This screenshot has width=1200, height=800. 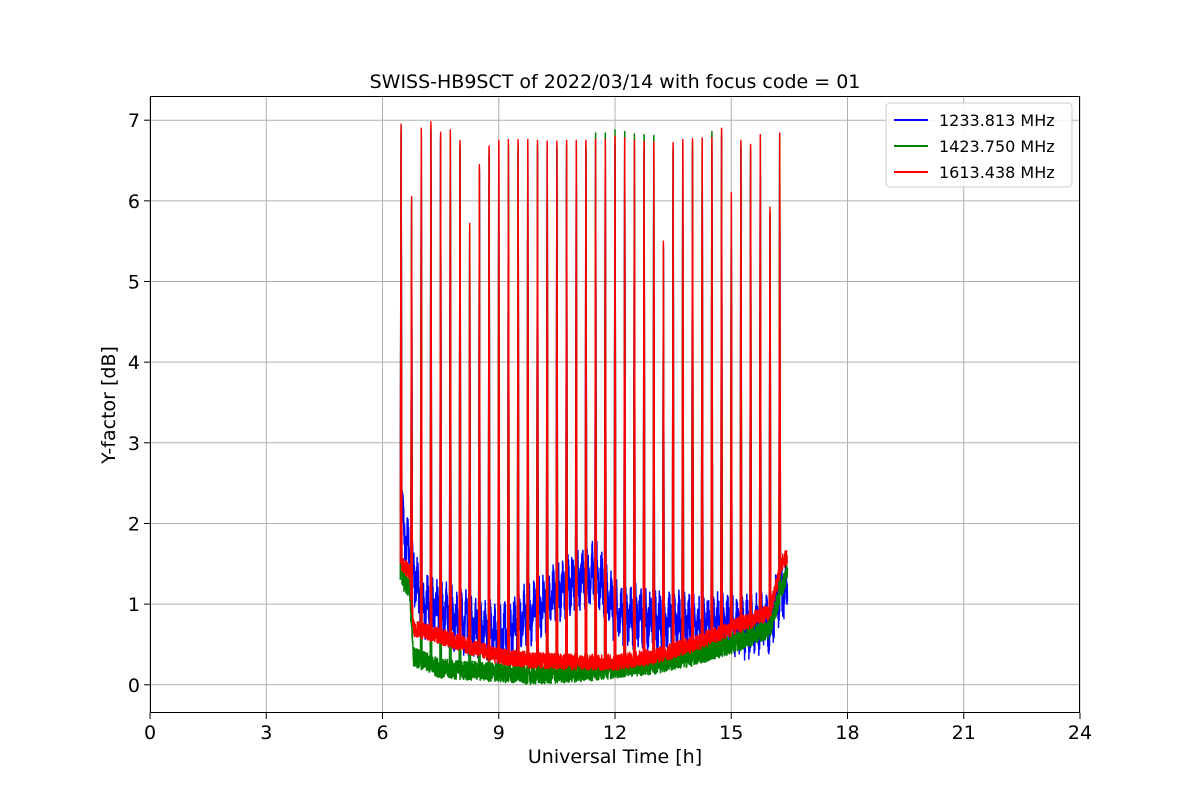 What do you see at coordinates (731, 733) in the screenshot?
I see `x-tick-label: 15` at bounding box center [731, 733].